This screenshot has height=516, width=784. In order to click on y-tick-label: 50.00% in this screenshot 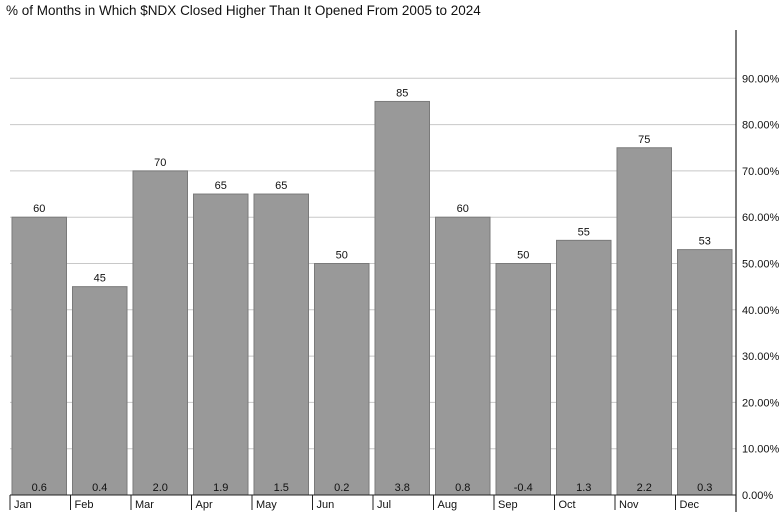, I will do `click(761, 265)`.